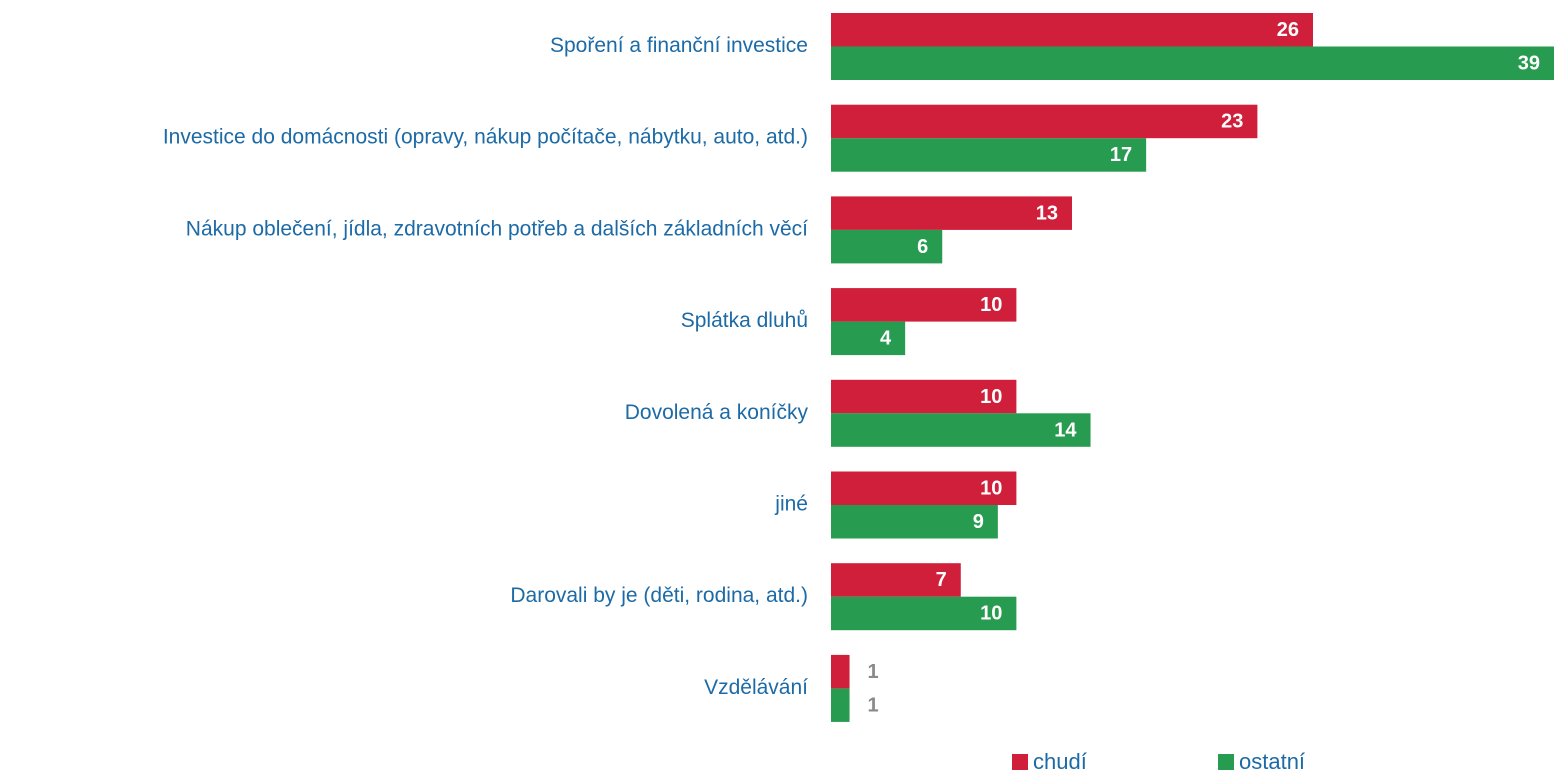 Image resolution: width=1554 pixels, height=773 pixels. I want to click on value-label: 7, so click(941, 580).